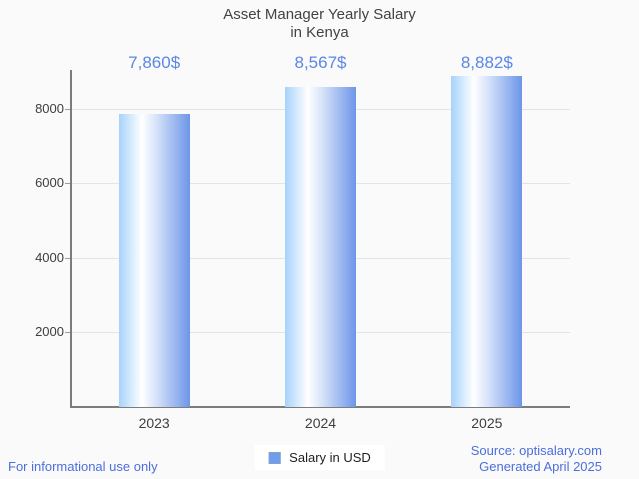 The width and height of the screenshot is (639, 479). What do you see at coordinates (330, 457) in the screenshot?
I see `legend-label: Salary in USD` at bounding box center [330, 457].